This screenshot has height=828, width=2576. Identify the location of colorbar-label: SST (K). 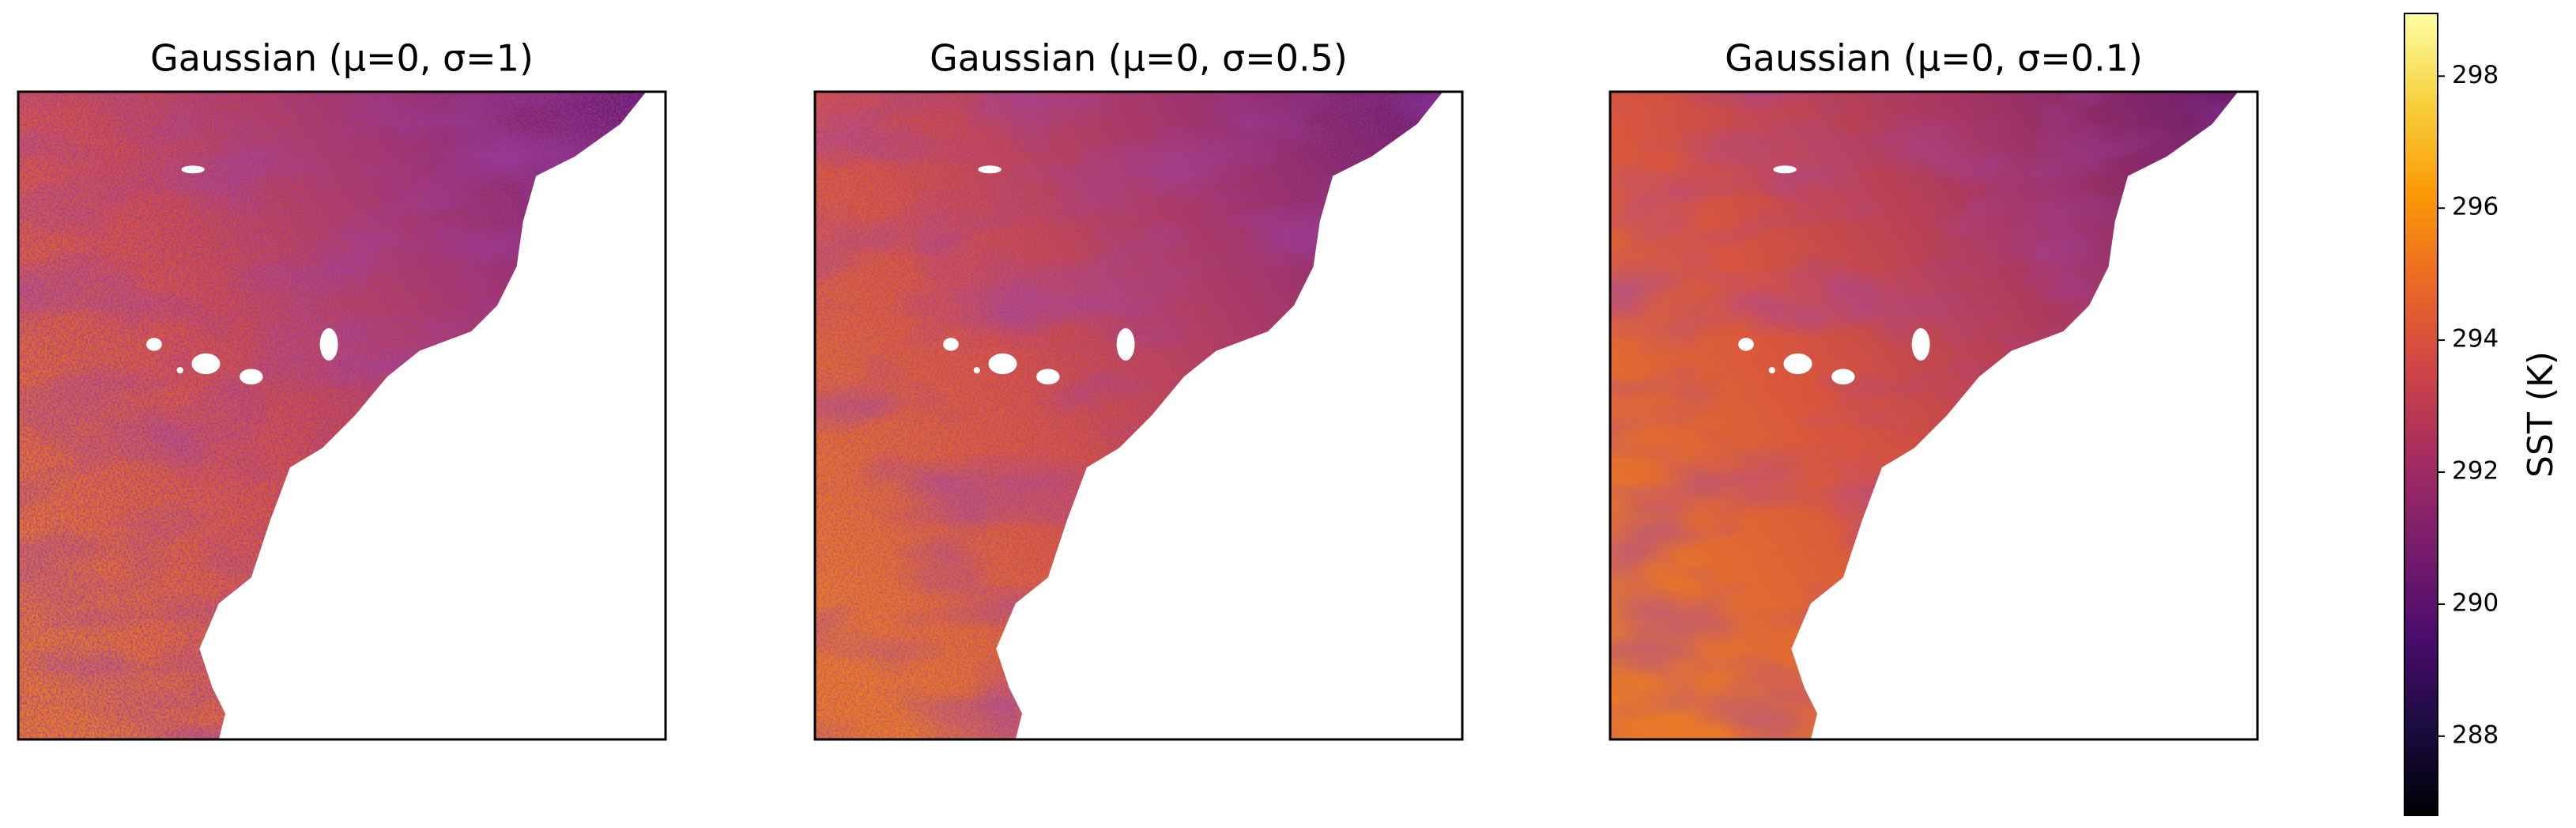
(2541, 414).